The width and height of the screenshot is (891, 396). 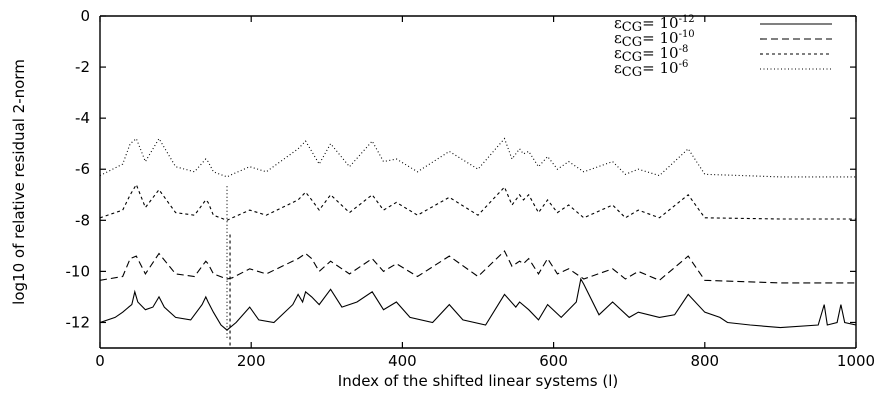 I want to click on y-tick-label: -4, so click(x=82, y=118).